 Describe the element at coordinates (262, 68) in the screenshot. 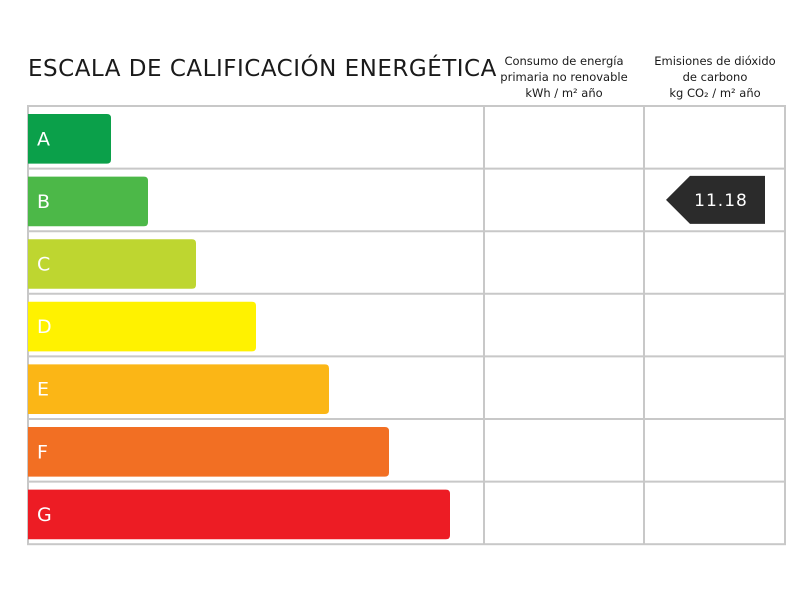

I see `title: ESCALA DE CALIFICACIÓN ENERGÉTICA` at that location.